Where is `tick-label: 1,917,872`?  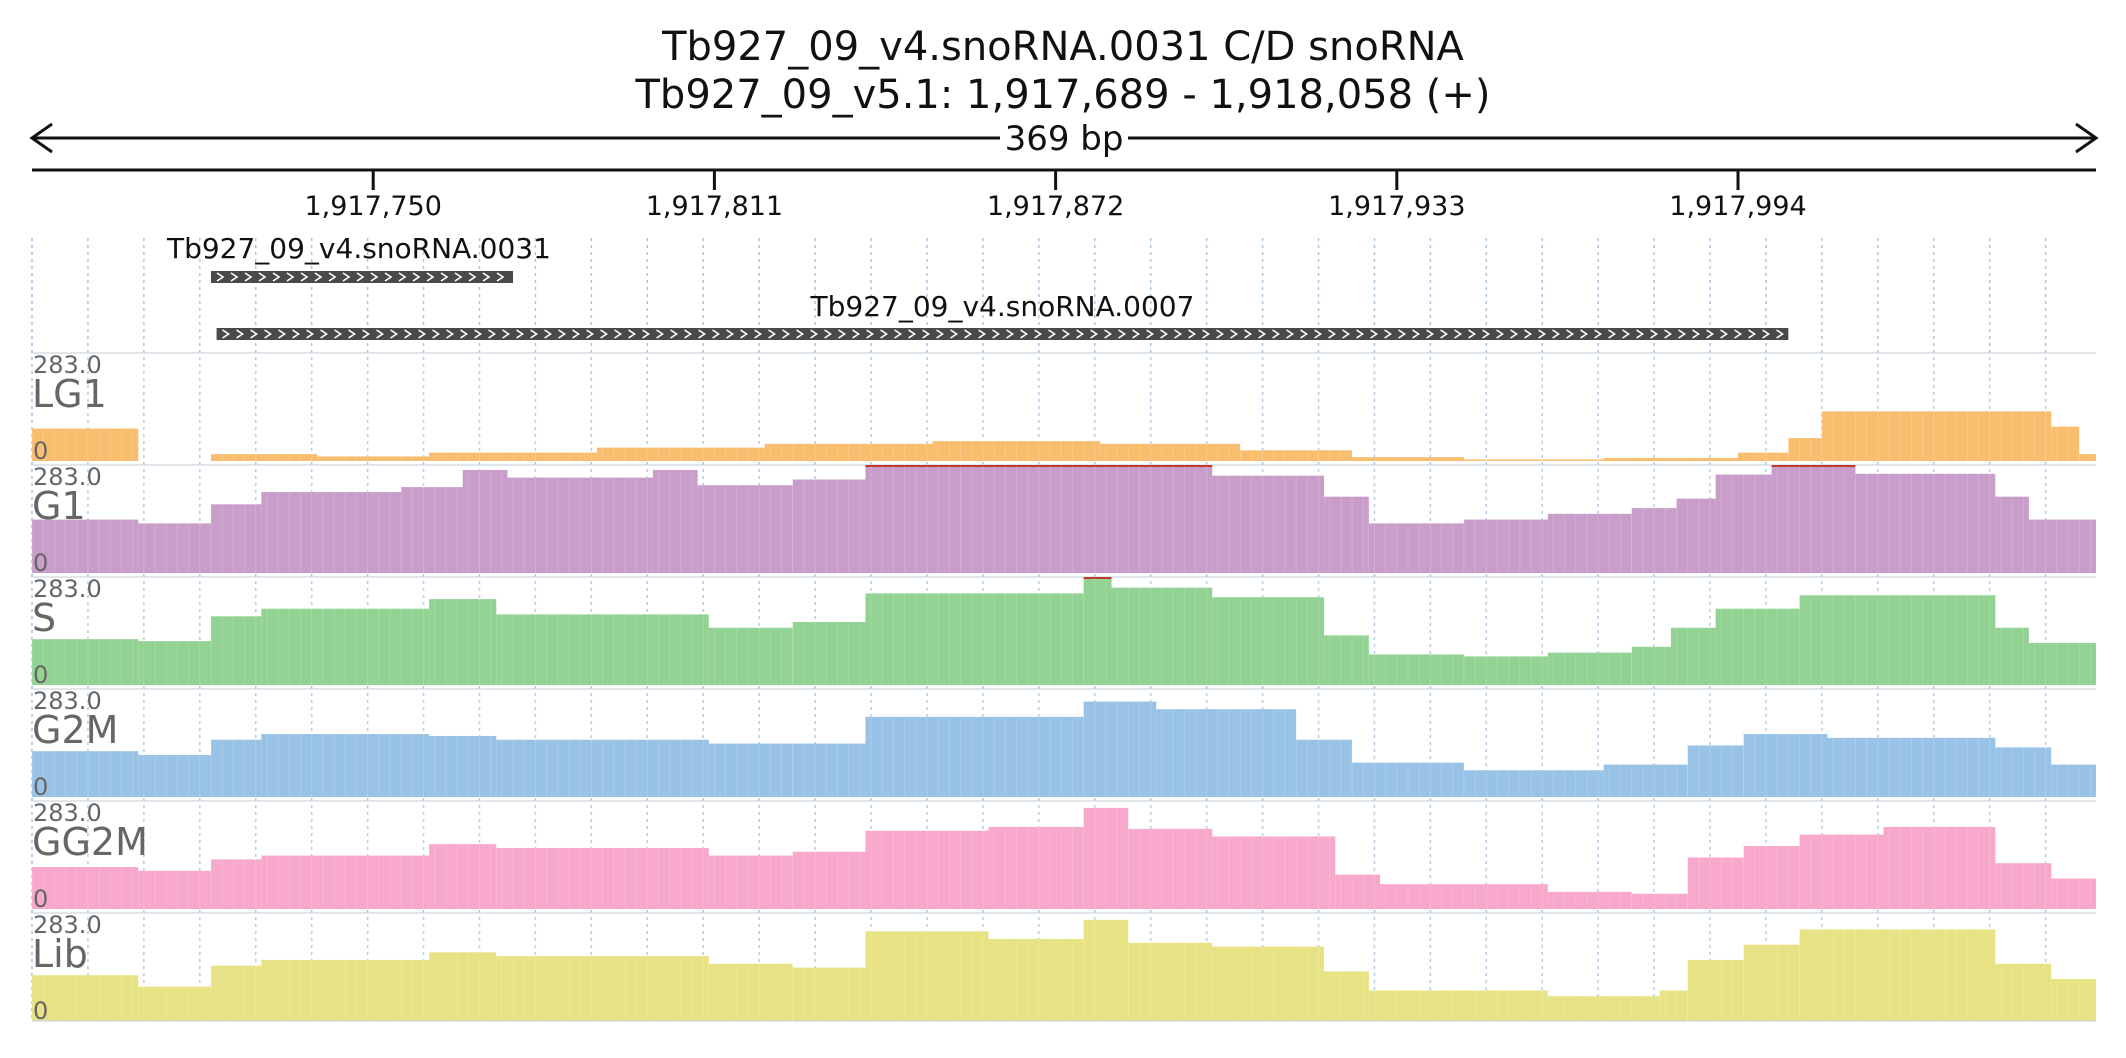
tick-label: 1,917,872 is located at coordinates (1055, 206).